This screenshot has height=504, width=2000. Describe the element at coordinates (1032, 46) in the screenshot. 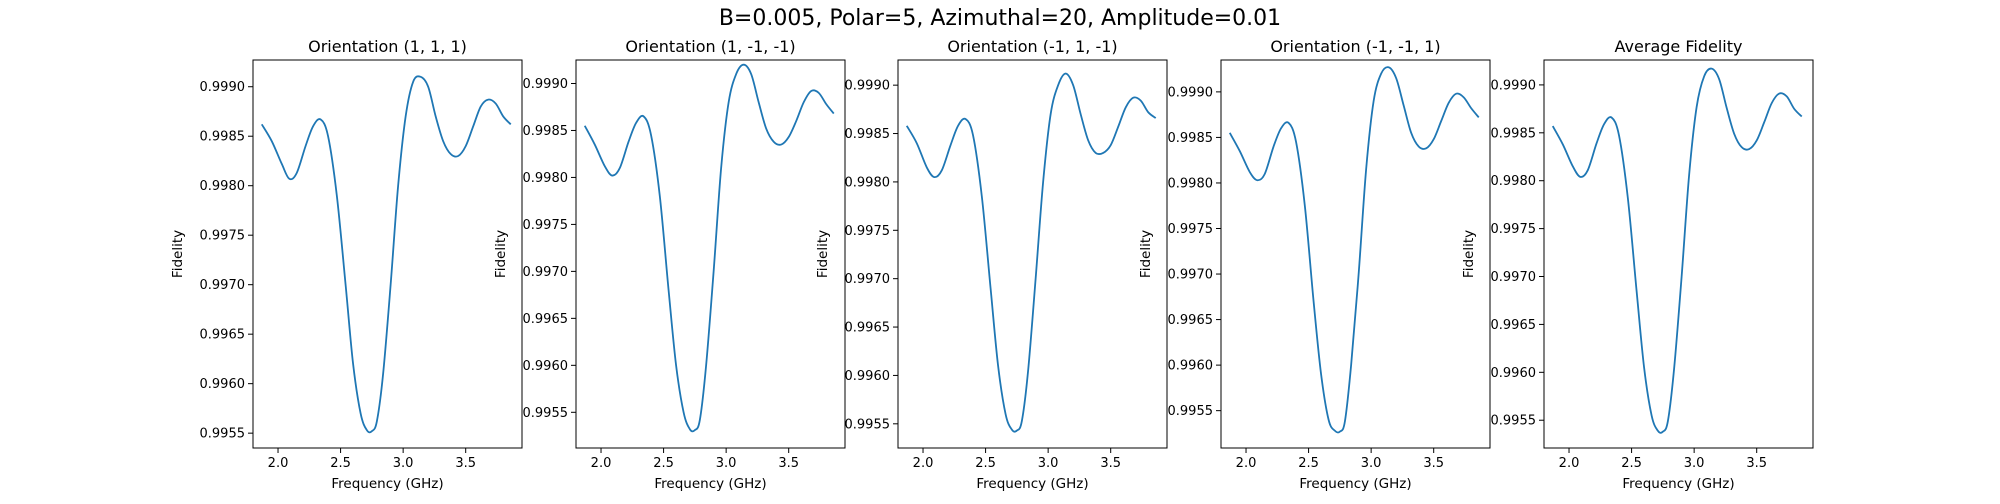

I see `subplot-title: Orientation (-1, 1, -1)` at that location.